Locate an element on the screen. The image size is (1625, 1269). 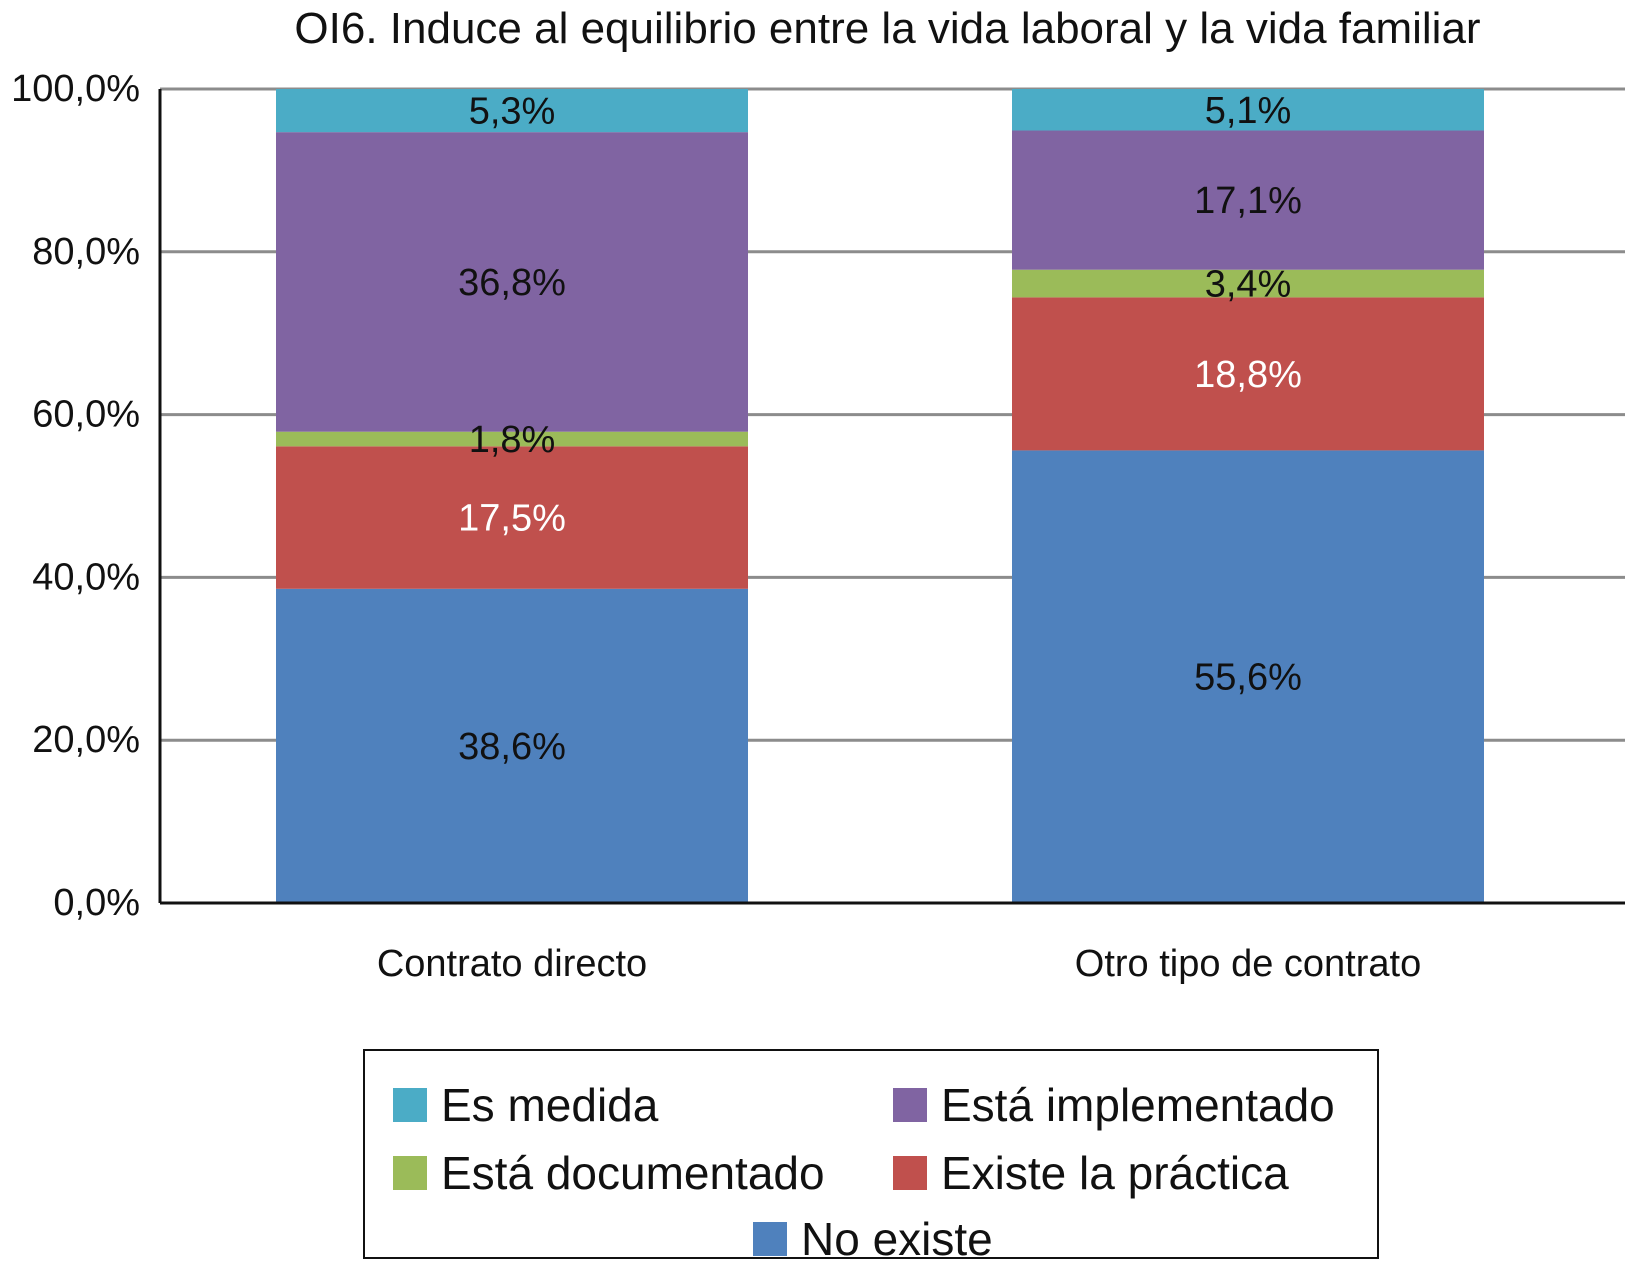
data-label: 55,6% is located at coordinates (1248, 678).